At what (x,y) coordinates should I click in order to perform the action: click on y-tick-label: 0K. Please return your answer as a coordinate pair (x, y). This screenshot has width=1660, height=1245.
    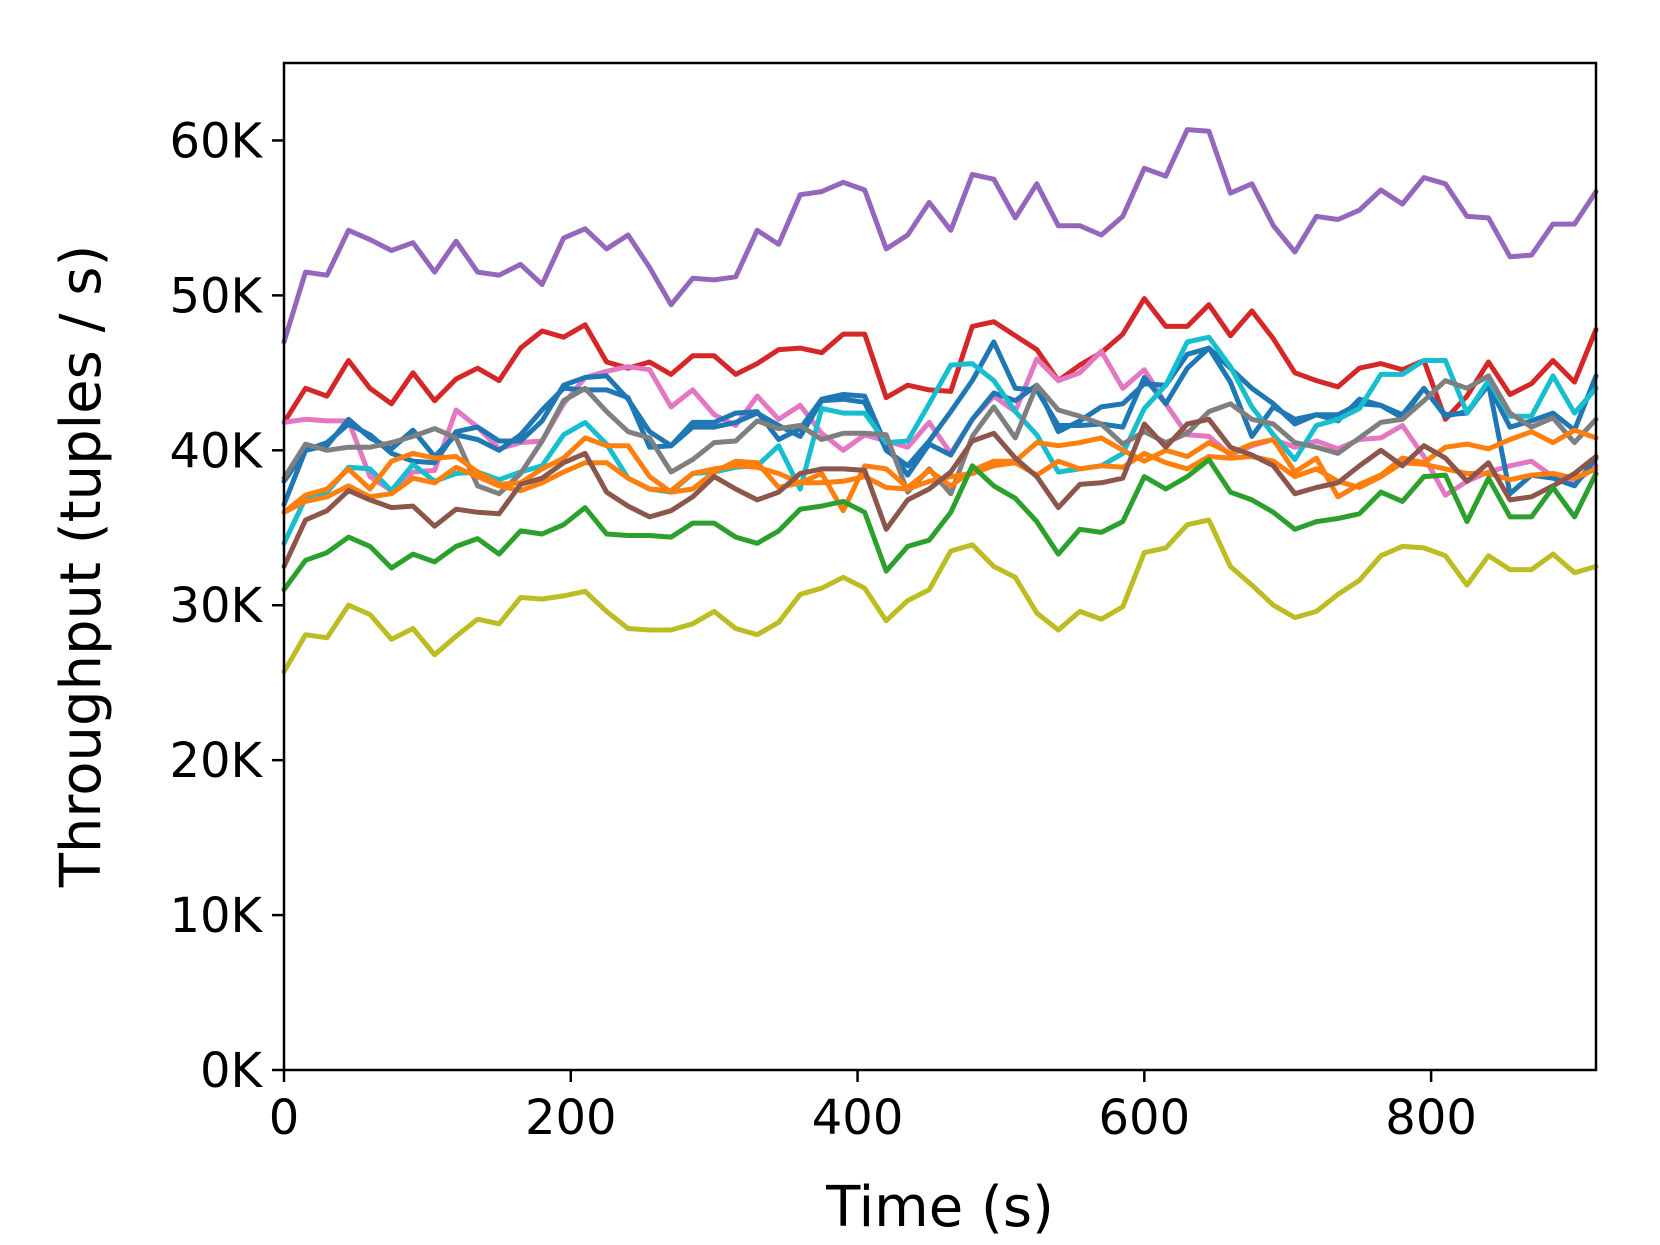
    Looking at the image, I should click on (232, 1071).